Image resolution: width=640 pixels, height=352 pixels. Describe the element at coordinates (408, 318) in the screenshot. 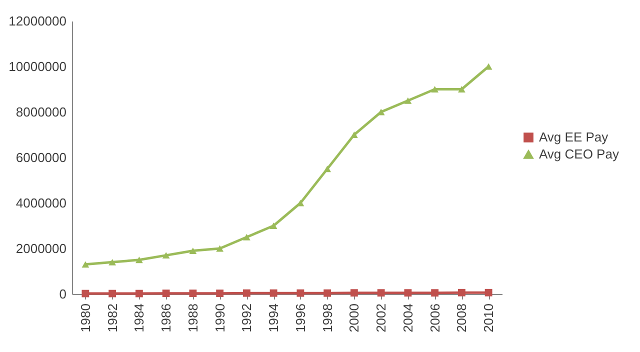

I see `x-tick-label: 2004` at that location.